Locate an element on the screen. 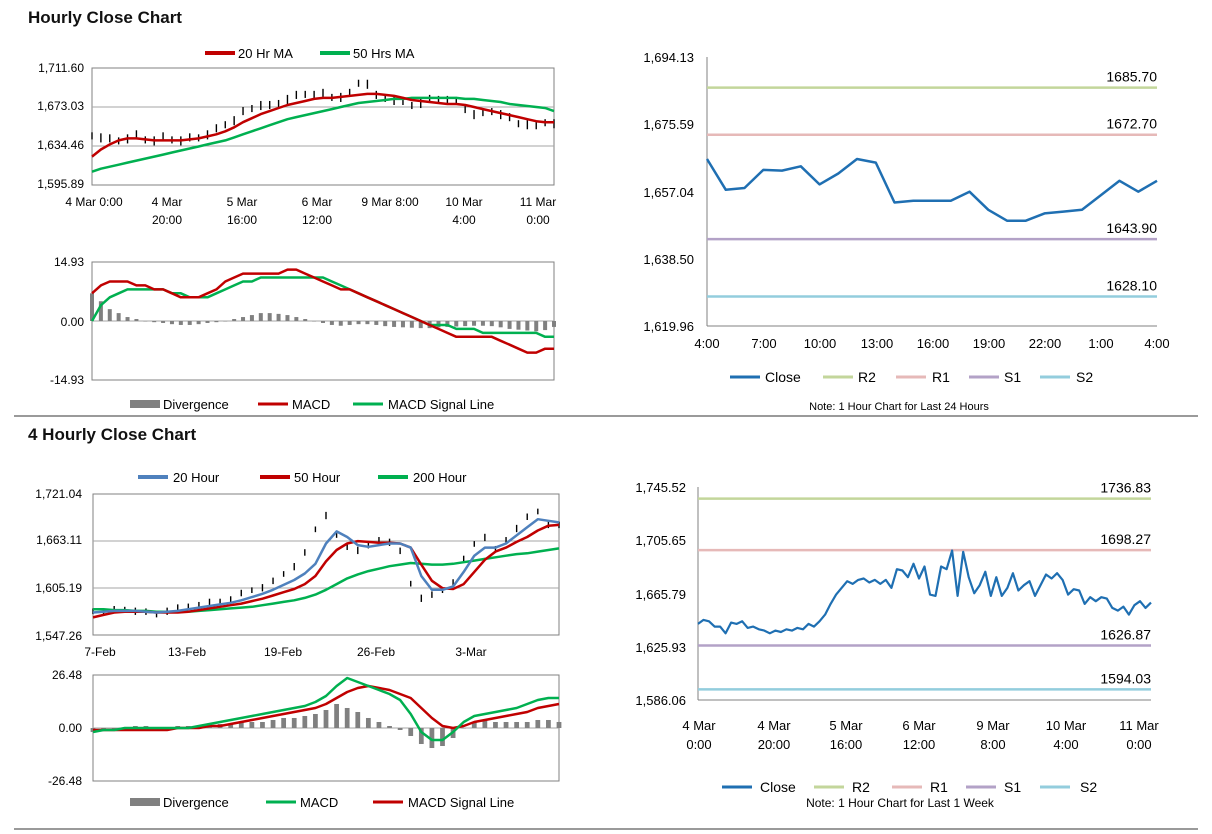  y-tick: 1,547.26 is located at coordinates (58, 636).